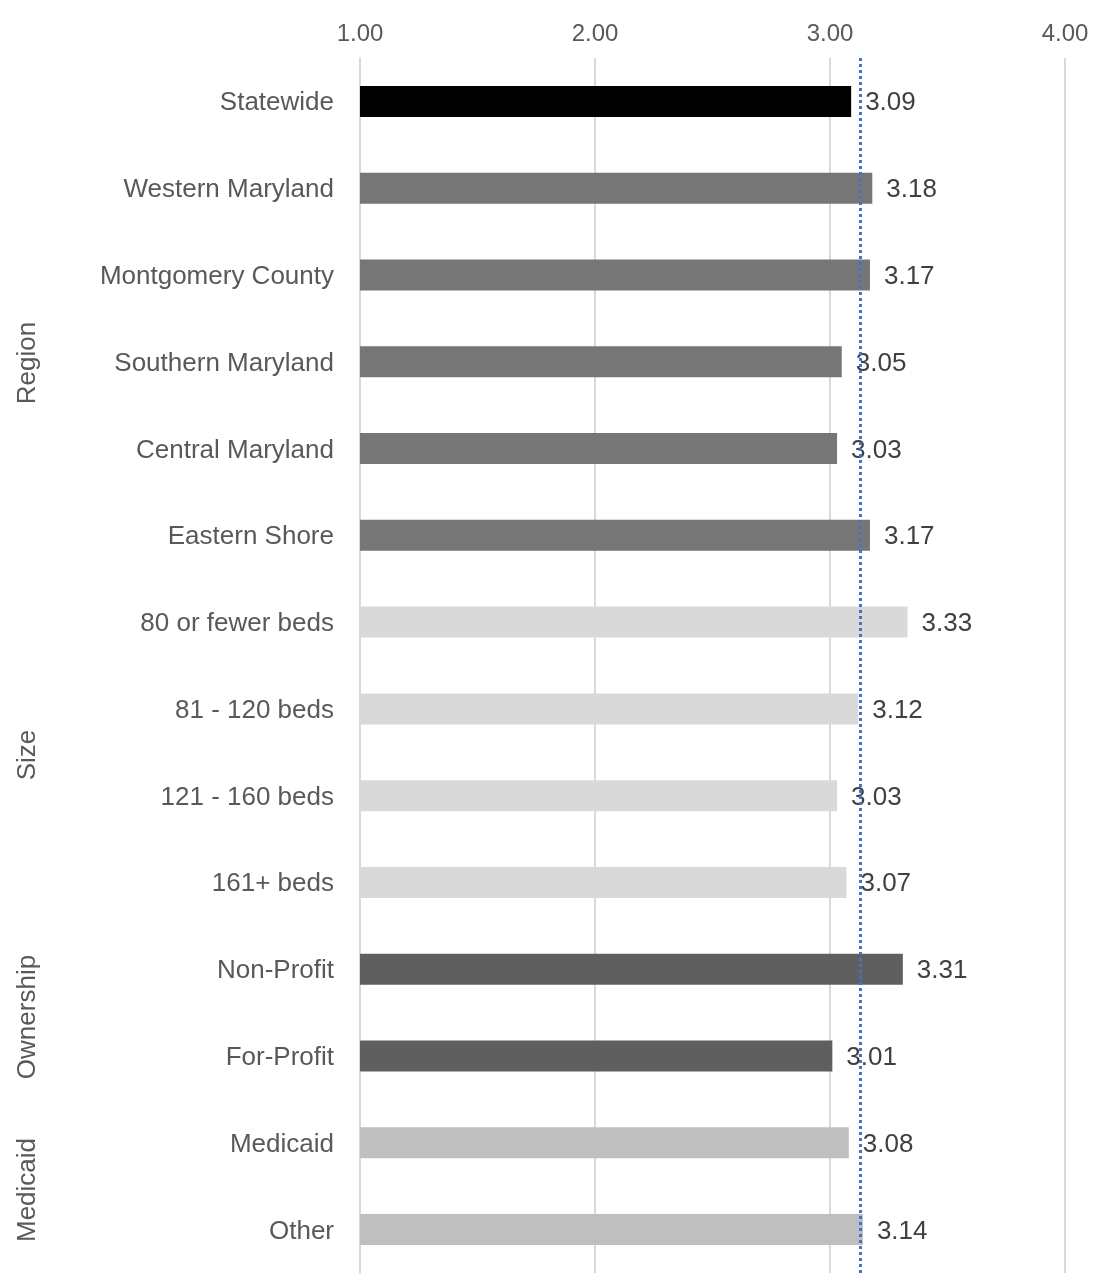 The image size is (1101, 1275). What do you see at coordinates (871, 1056) in the screenshot?
I see `data-label: 3.01` at bounding box center [871, 1056].